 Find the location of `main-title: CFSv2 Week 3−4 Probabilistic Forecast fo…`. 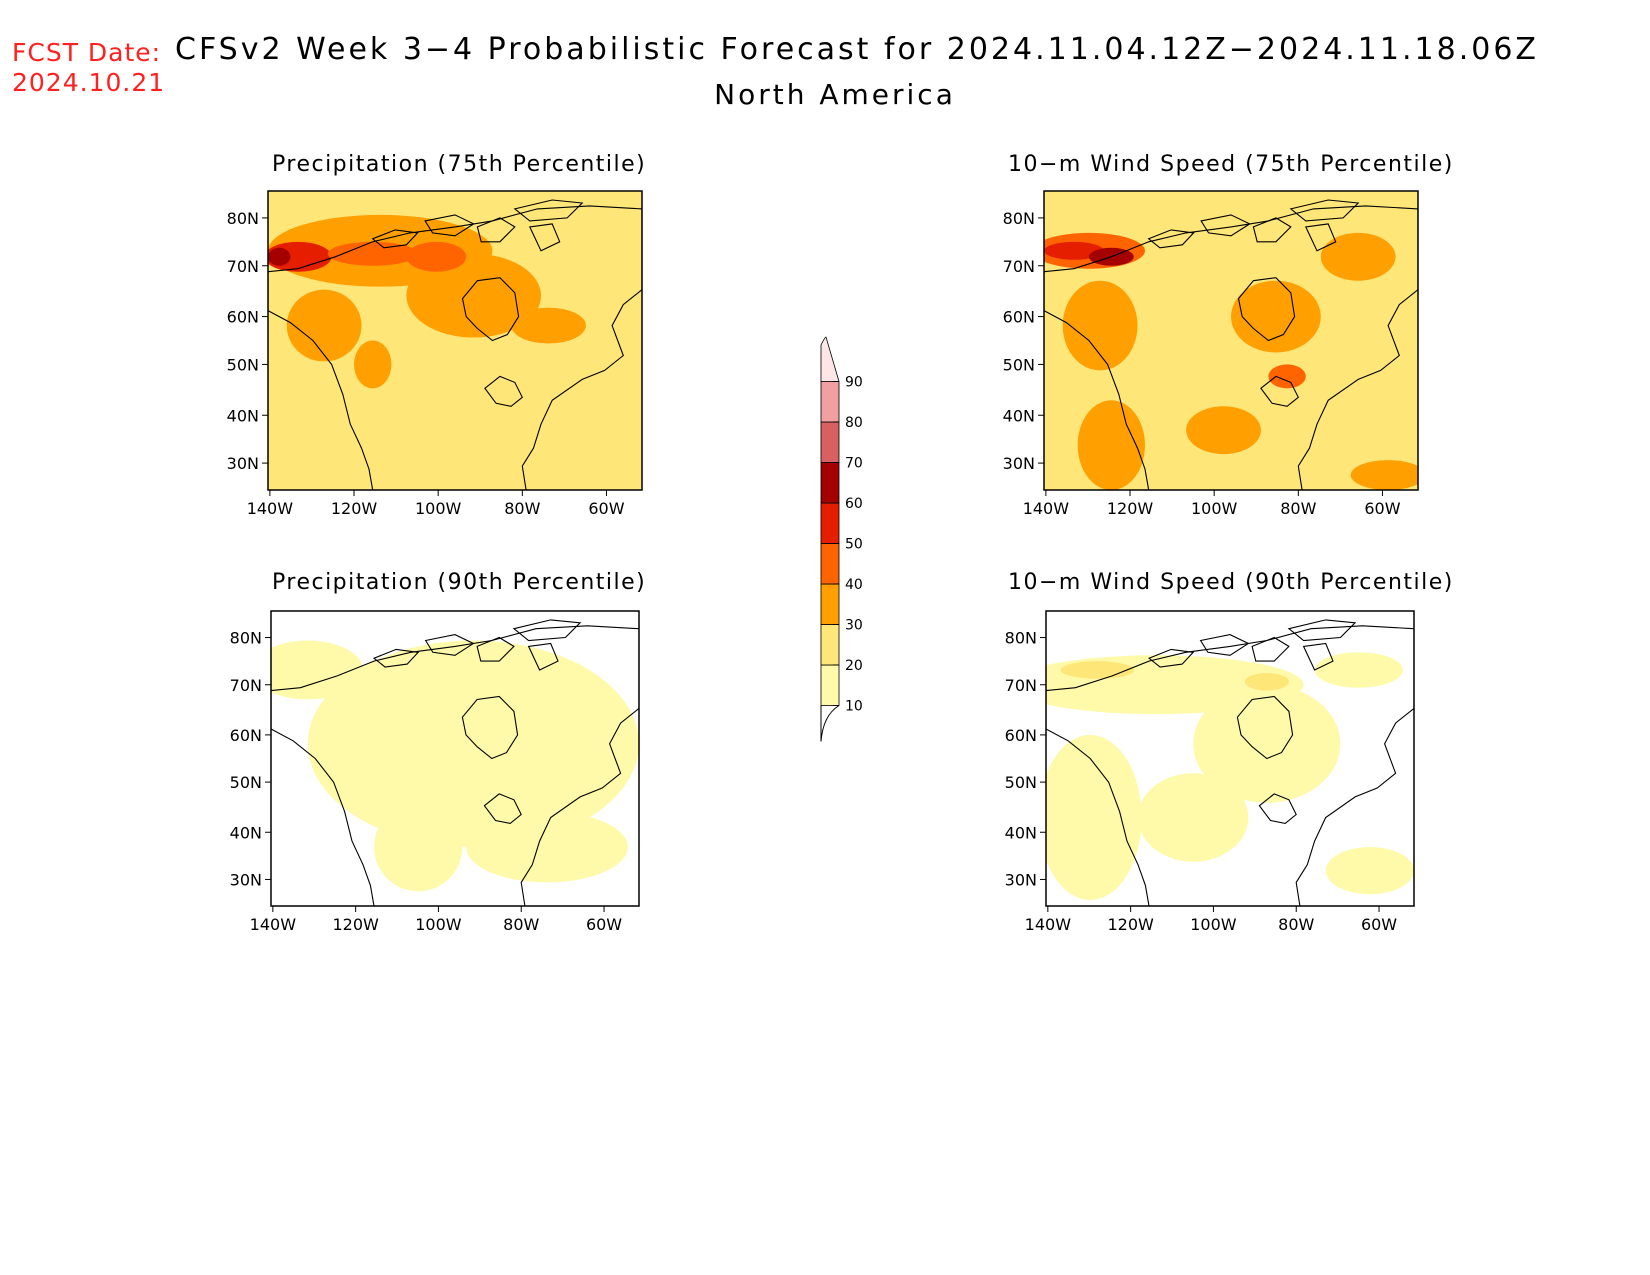

main-title: CFSv2 Week 3−4 Probabilistic Forecast fo… is located at coordinates (857, 49).